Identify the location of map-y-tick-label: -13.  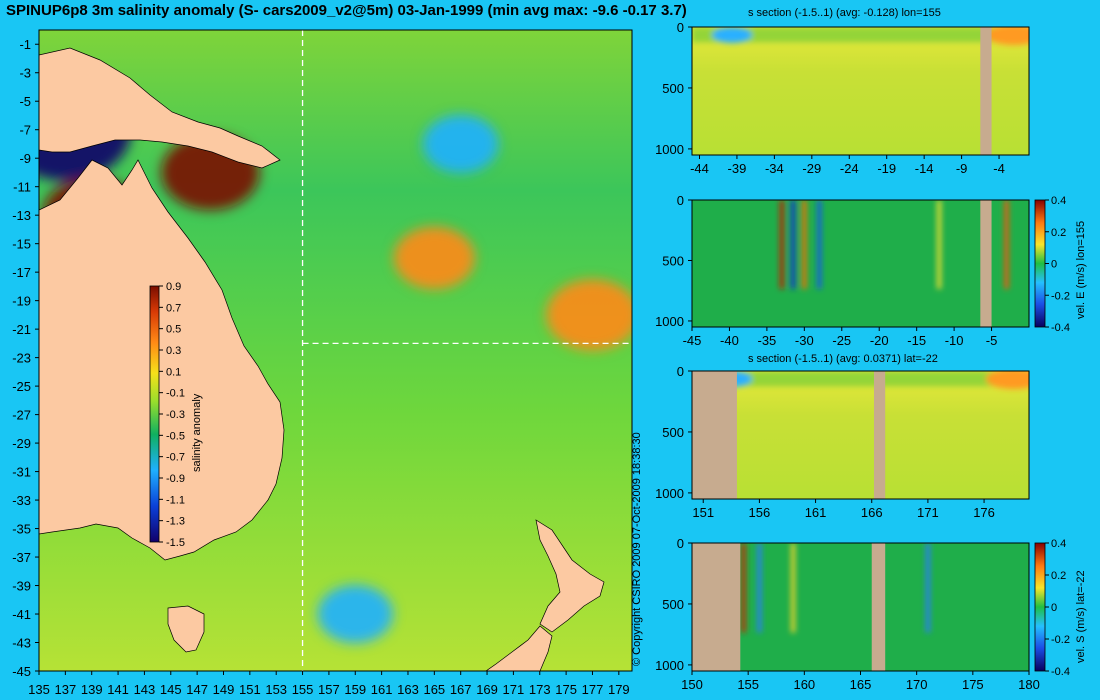
(21, 215).